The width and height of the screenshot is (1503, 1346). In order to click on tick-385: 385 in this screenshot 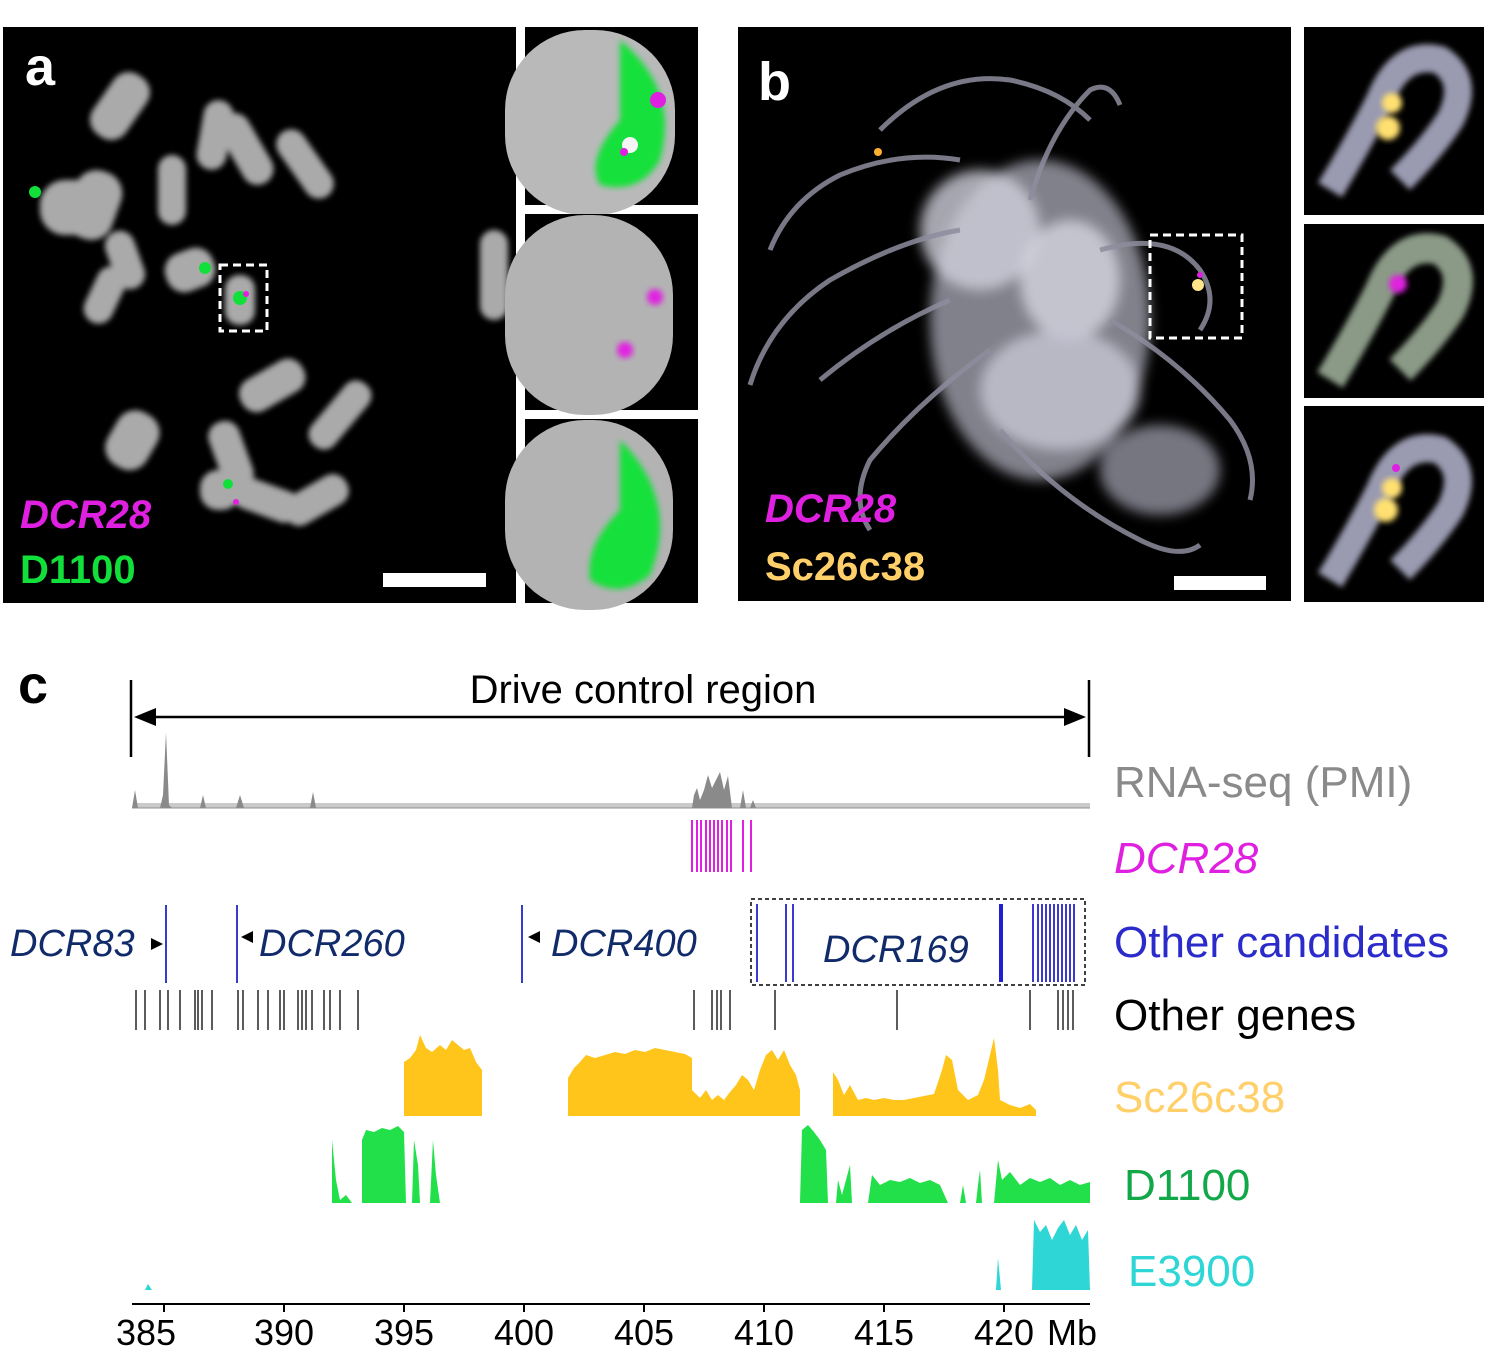, I will do `click(146, 1329)`.